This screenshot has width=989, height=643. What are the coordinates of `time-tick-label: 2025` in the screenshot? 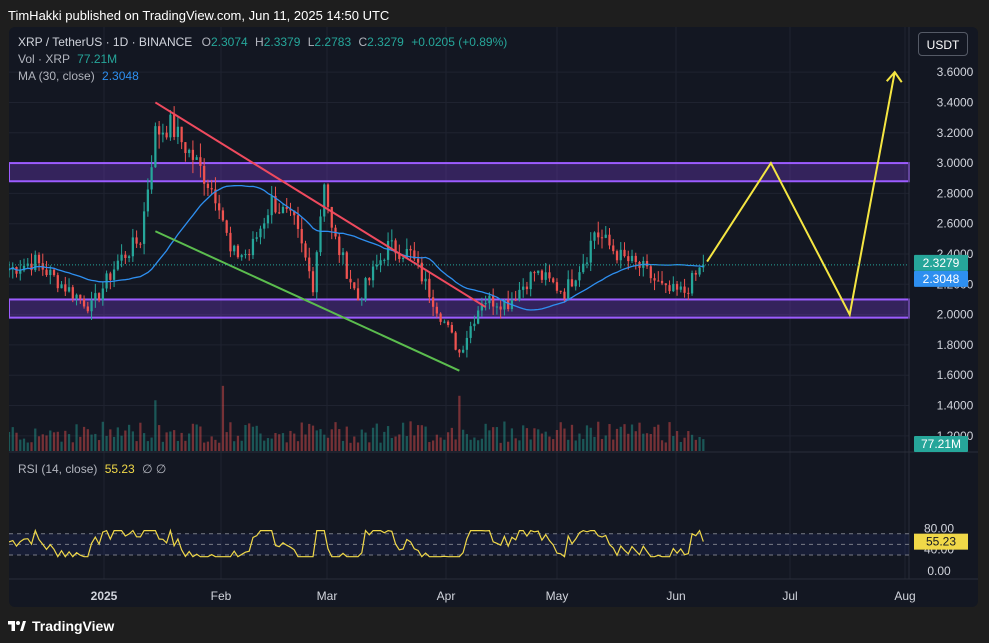 It's located at (104, 596).